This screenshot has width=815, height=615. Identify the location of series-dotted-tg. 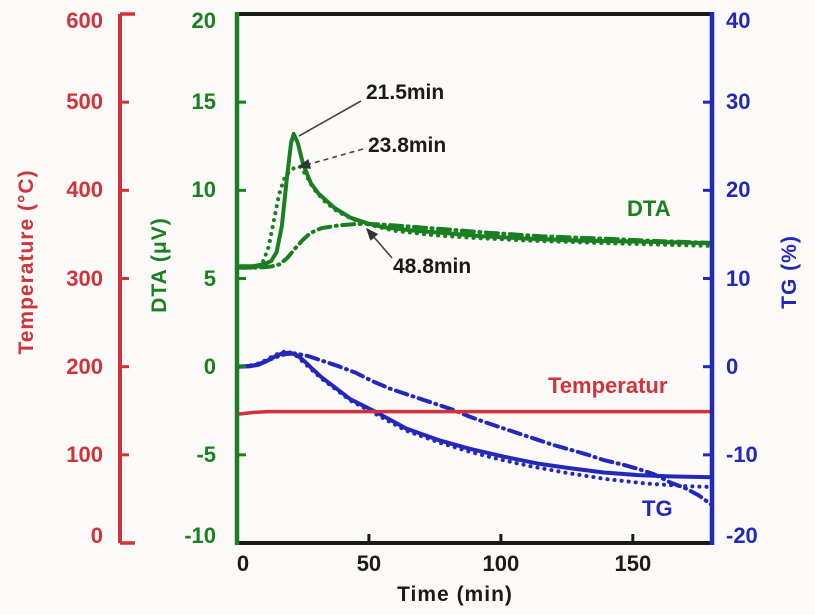
(474, 419).